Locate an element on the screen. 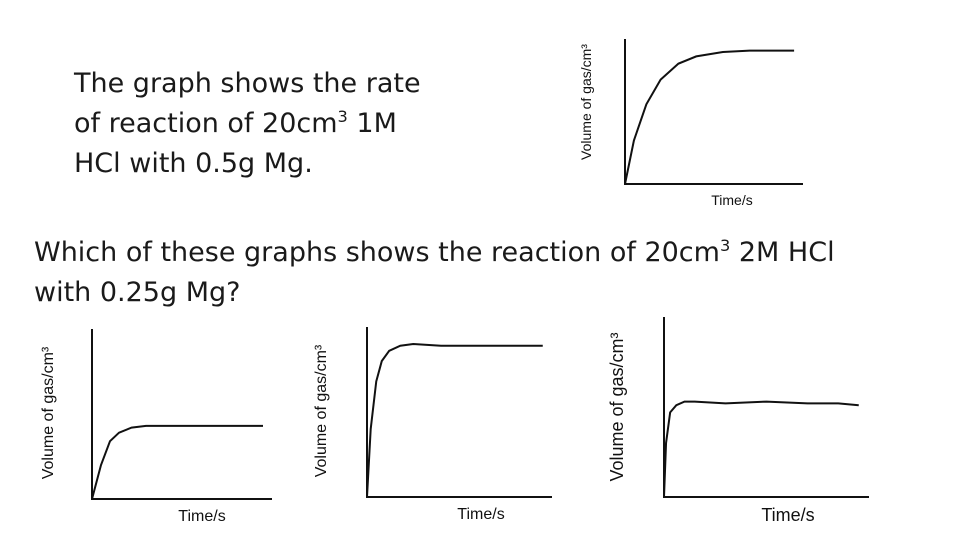 This screenshot has height=540, width=960. question-line-2: with 0.25g Mg? is located at coordinates (137, 292).